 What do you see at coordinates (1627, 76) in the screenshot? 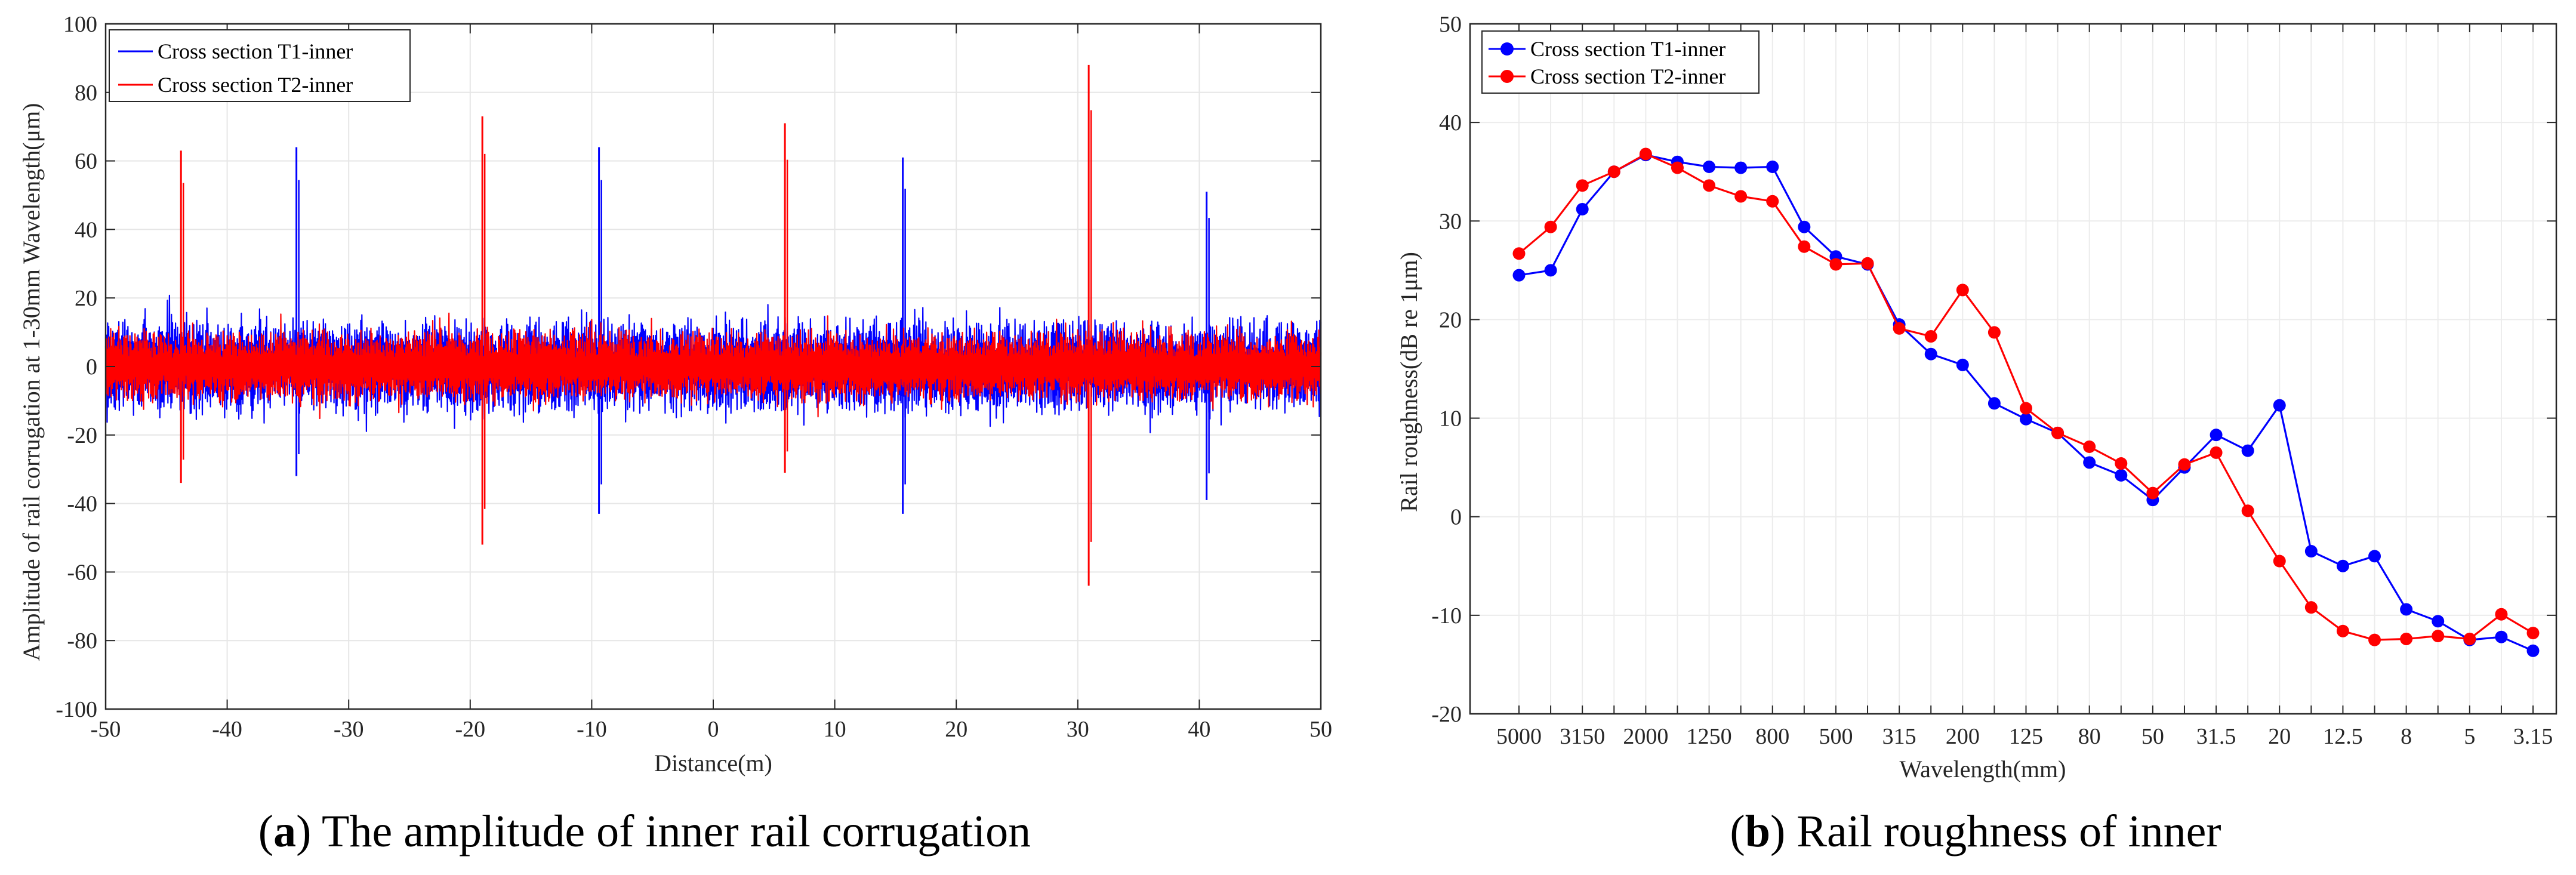
I see `legend-b-t2-label: Cross section T2-inner` at bounding box center [1627, 76].